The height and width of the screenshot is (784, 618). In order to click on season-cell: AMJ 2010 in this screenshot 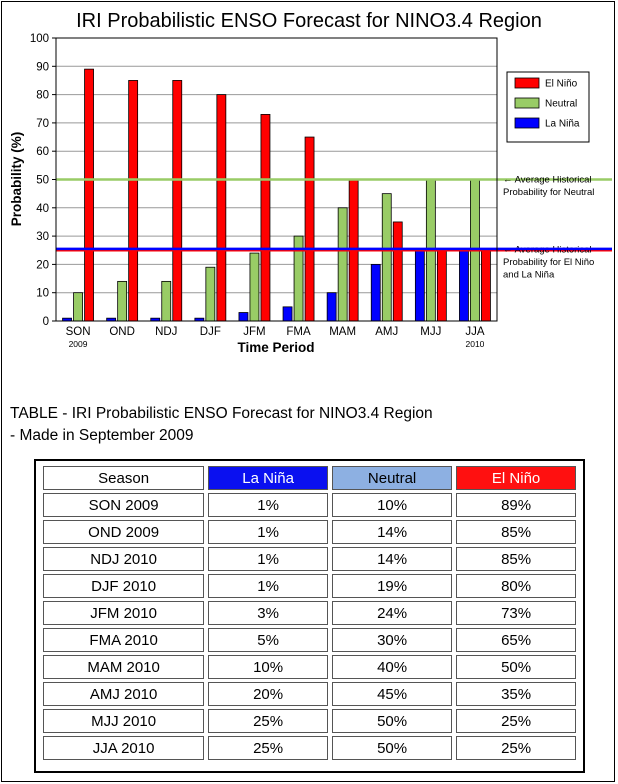, I will do `click(124, 694)`.